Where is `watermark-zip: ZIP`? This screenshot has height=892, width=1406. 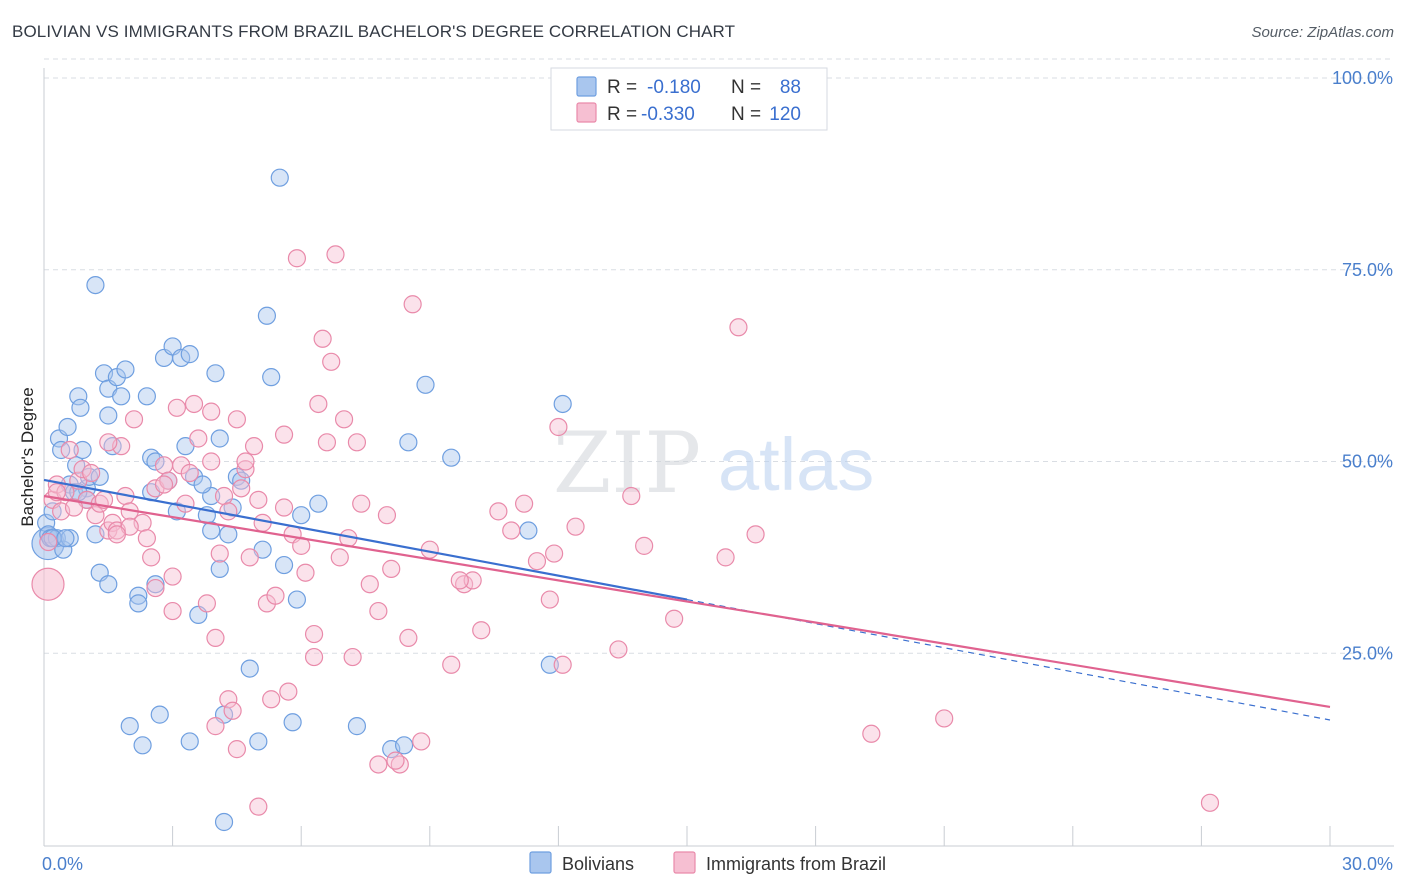
watermark-zip: ZIP is located at coordinates (627, 463).